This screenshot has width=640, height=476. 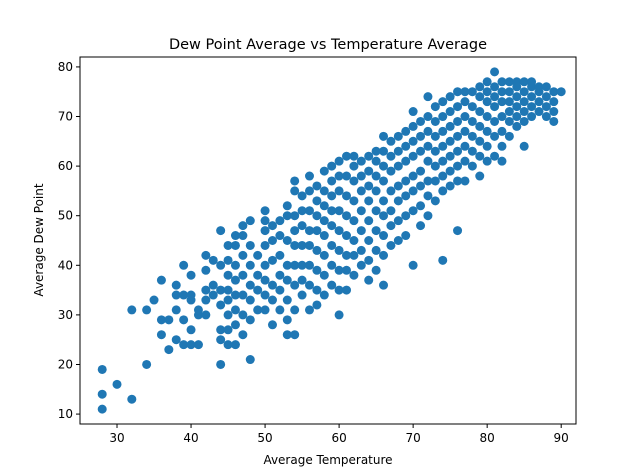 I want to click on y-tick-label: 70, so click(x=65, y=117).